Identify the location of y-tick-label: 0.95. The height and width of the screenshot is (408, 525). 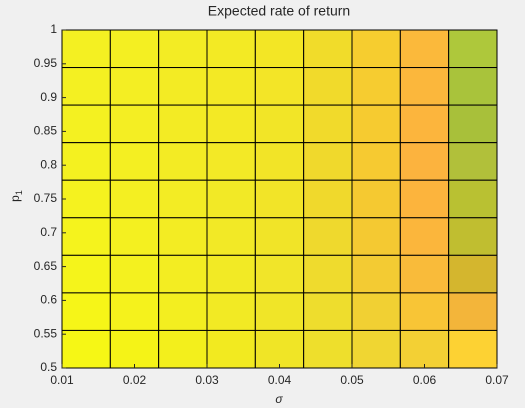
(46, 63).